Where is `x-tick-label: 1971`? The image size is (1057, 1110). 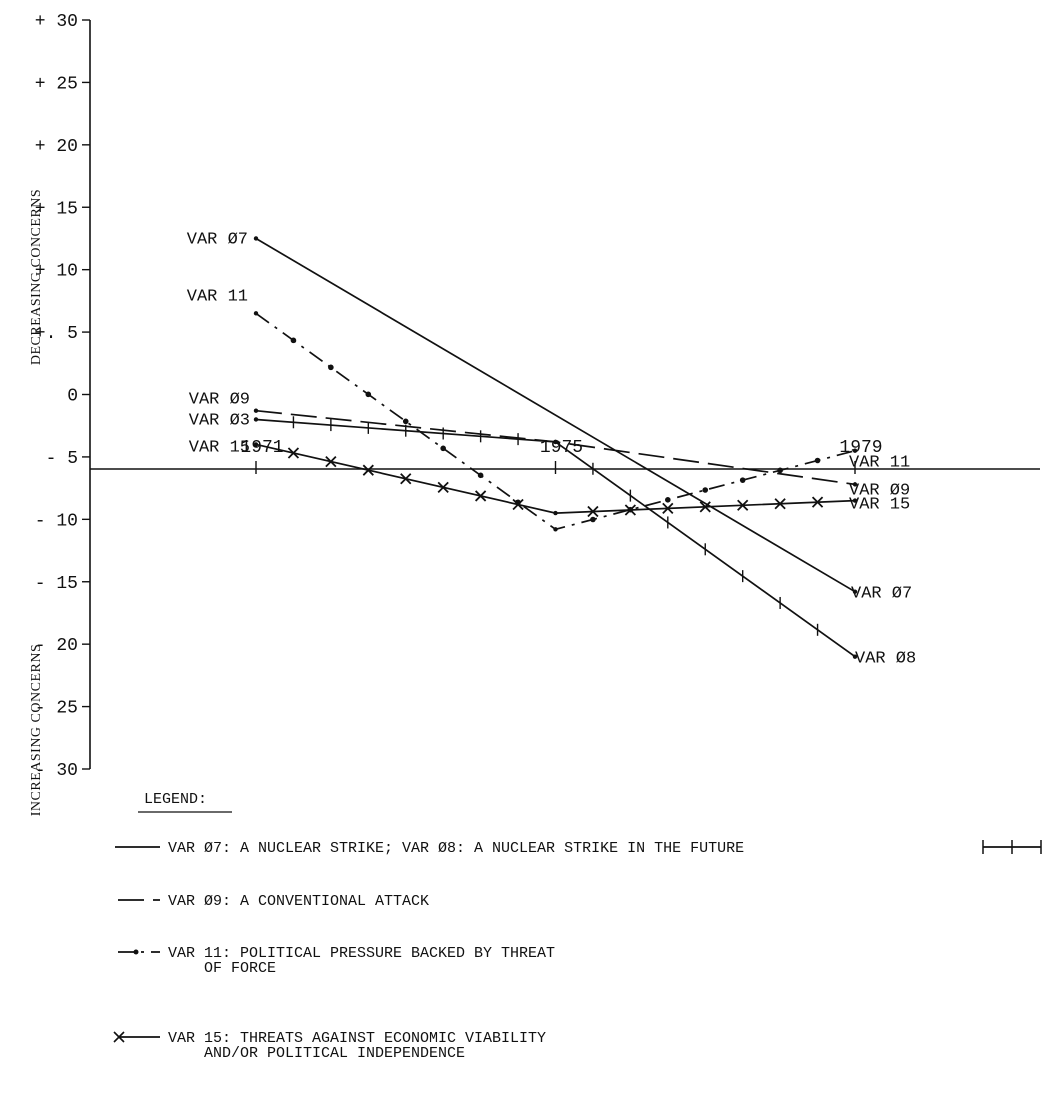 x-tick-label: 1971 is located at coordinates (261, 448).